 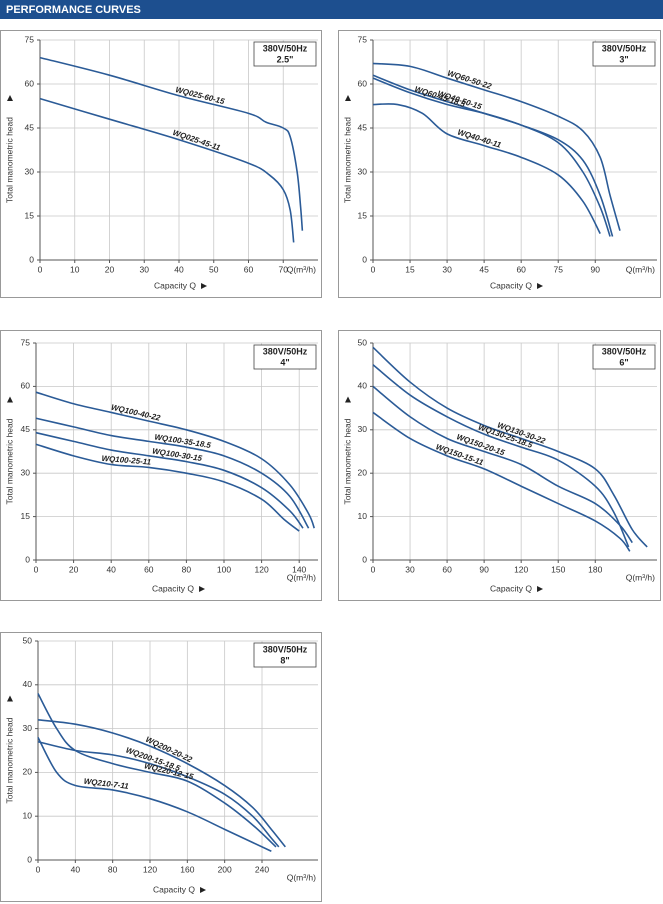 I want to click on x-tick-label: 200, so click(x=225, y=869).